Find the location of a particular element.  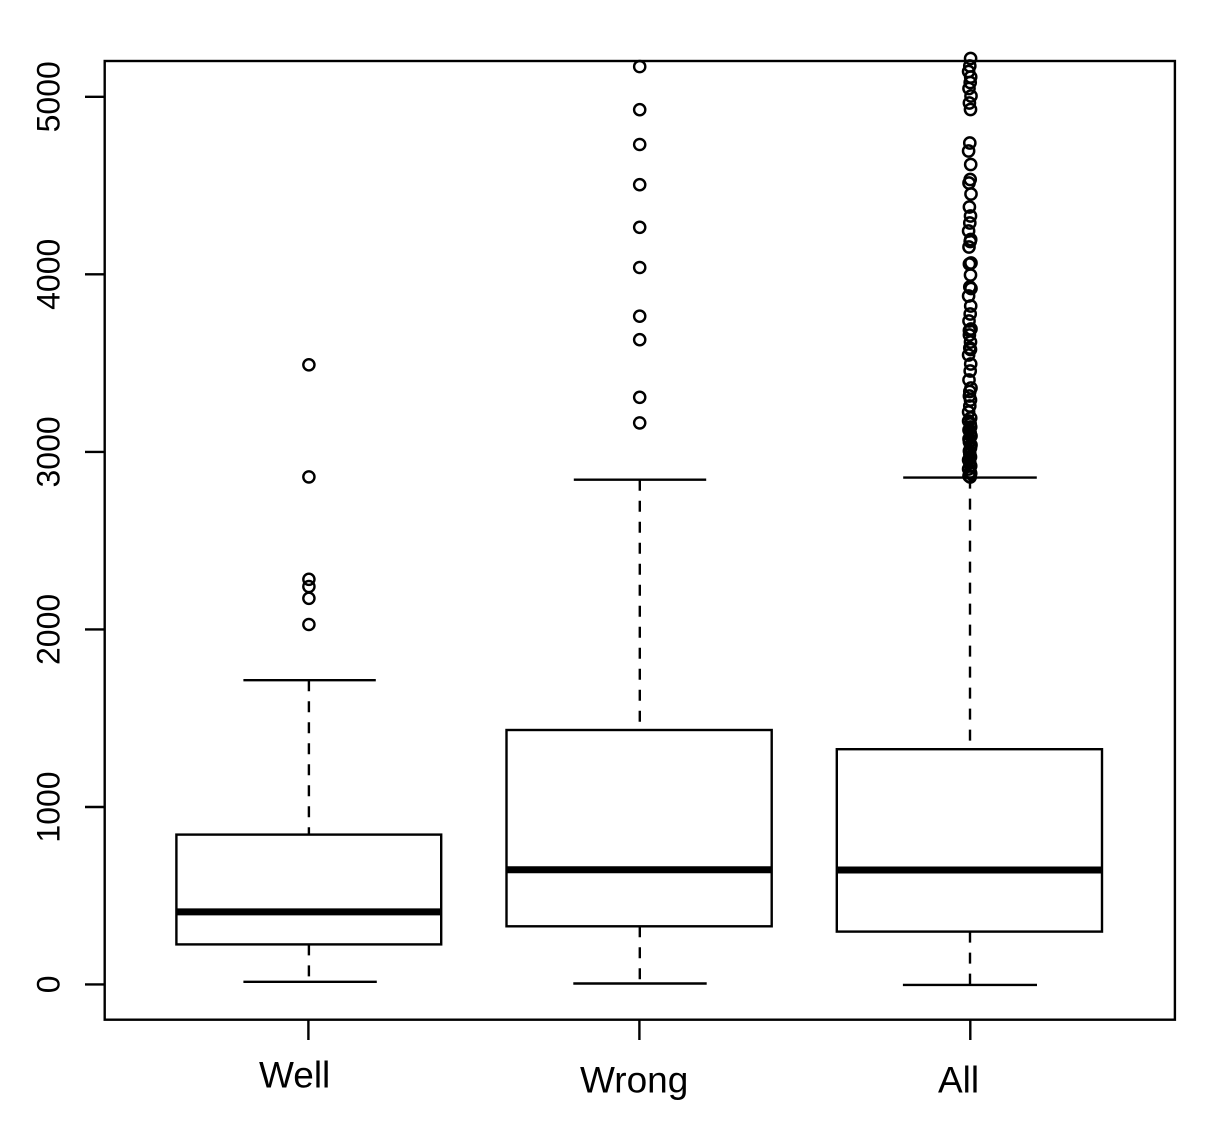

svg-text: 4000 is located at coordinates (49, 274).